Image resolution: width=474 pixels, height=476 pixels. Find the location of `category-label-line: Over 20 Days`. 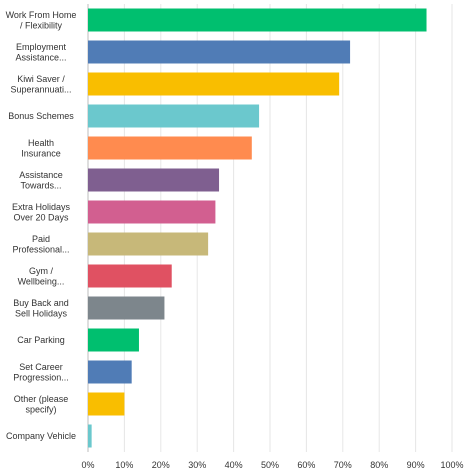

category-label-line: Over 20 Days is located at coordinates (41, 217).